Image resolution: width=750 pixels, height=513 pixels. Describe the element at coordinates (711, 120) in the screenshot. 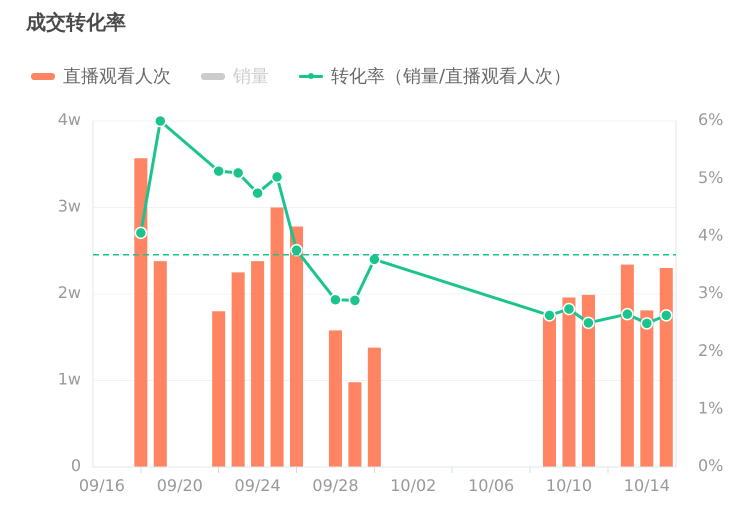

I see `y2-tick-label: 6%` at that location.